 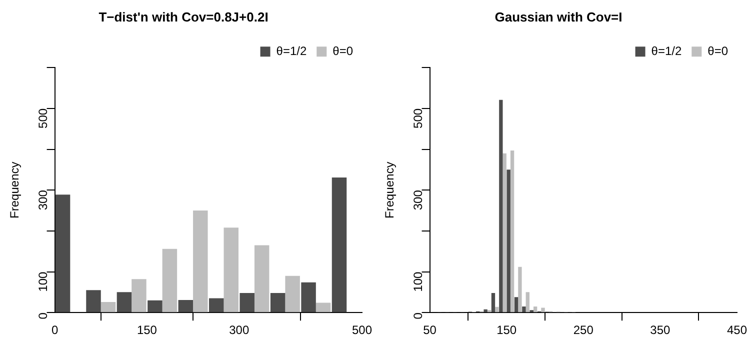 I want to click on x-tick-label: 50, so click(x=430, y=330).